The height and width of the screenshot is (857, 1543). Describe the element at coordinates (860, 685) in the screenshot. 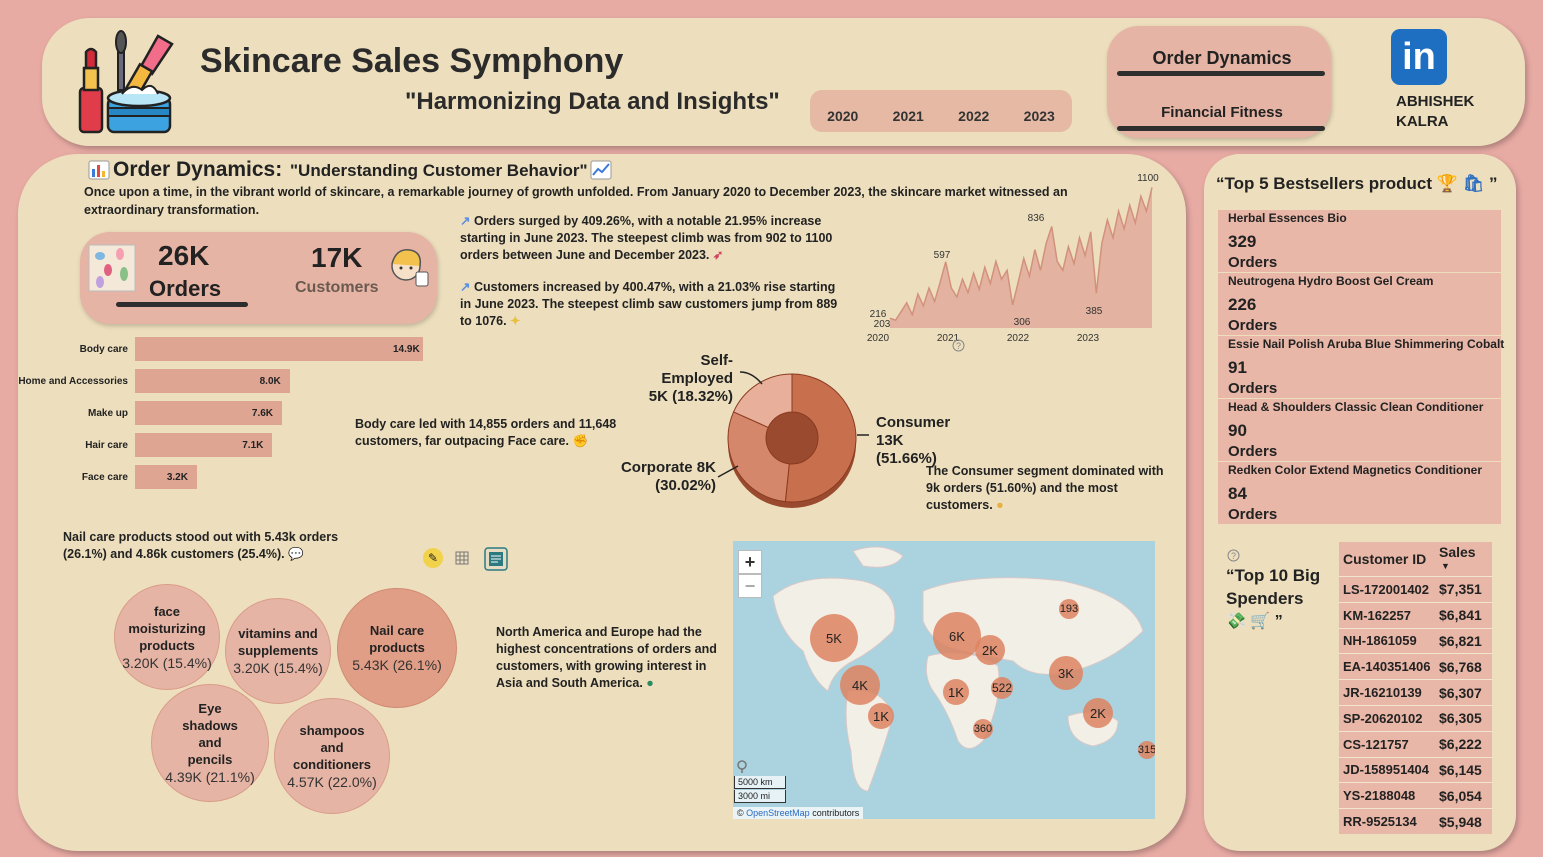

I see `map-cluster: 4K` at that location.